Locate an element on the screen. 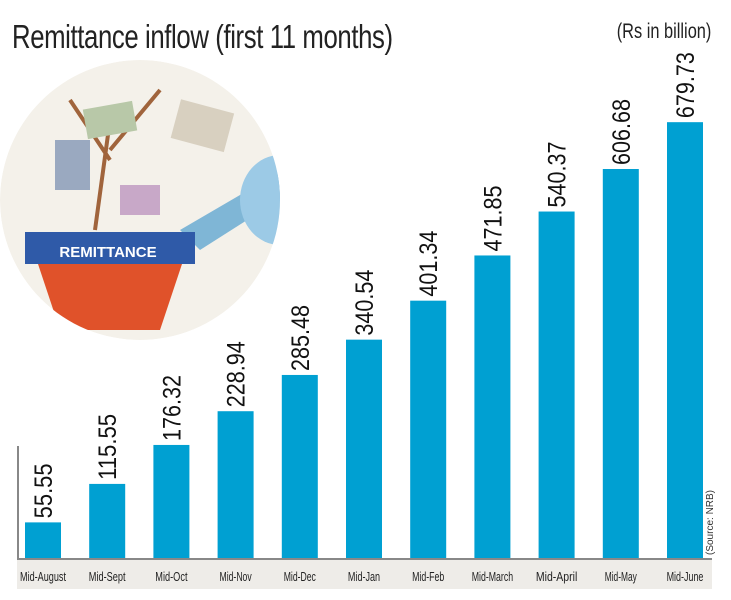 This screenshot has width=731, height=600. bar-mid-sept is located at coordinates (107, 520).